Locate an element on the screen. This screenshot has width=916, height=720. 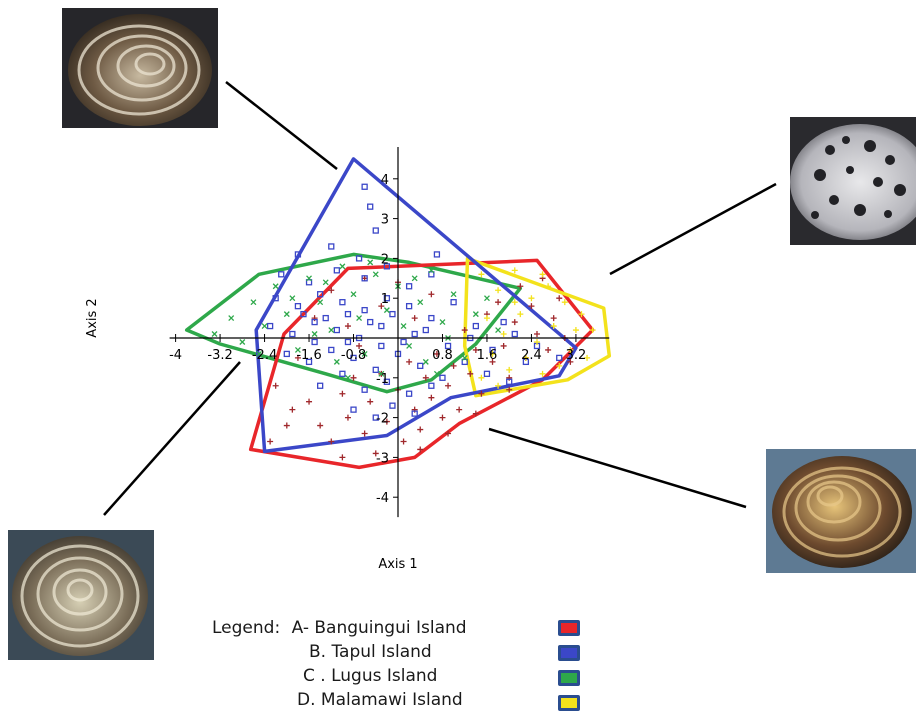
shell-photo-top-right is located at coordinates (853, 181).